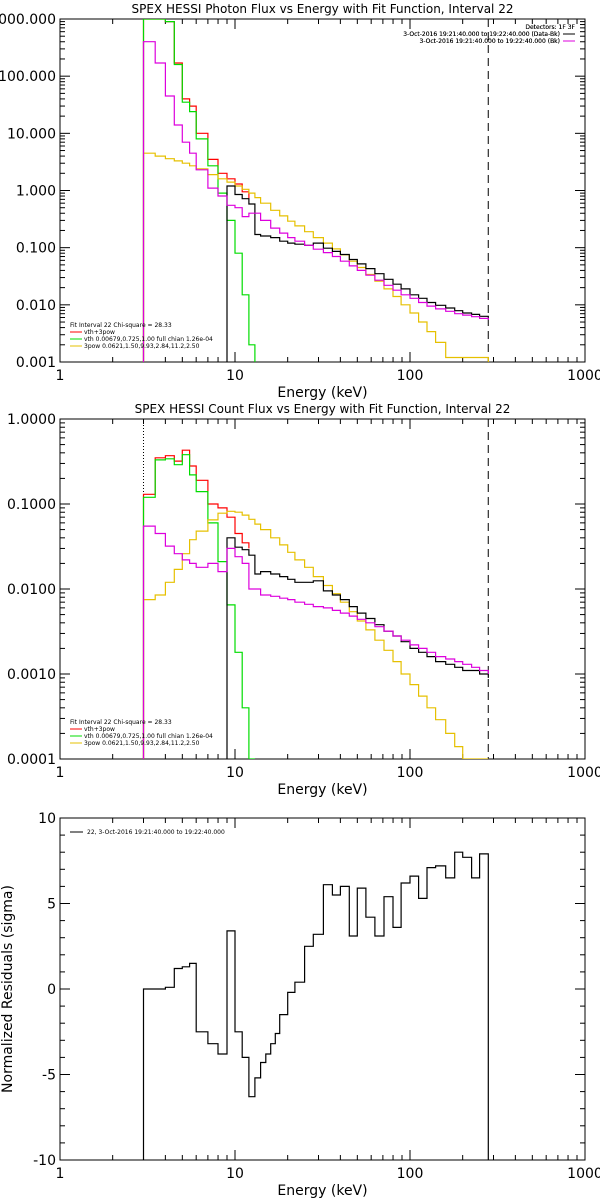 Image resolution: width=600 pixels, height=1204 pixels. I want to click on series-vth-3pow, so click(196, 604).